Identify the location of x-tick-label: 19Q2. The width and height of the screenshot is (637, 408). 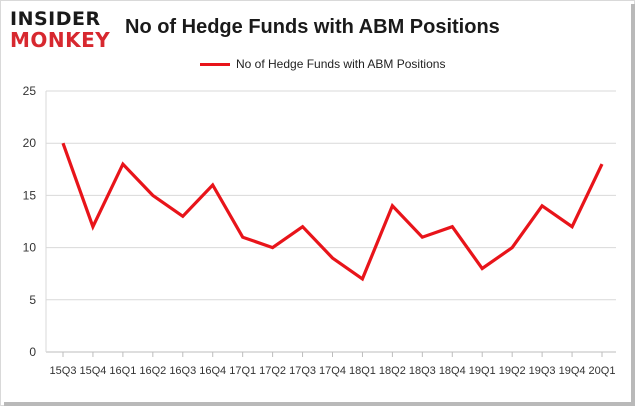
(512, 371).